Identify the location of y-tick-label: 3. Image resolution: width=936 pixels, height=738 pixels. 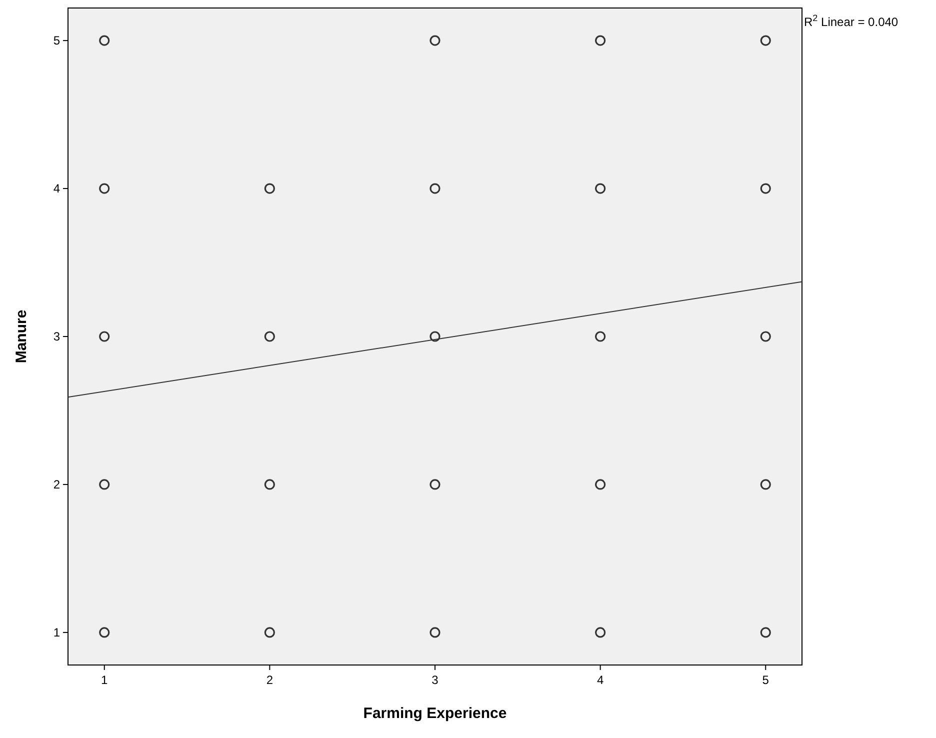
(56, 337).